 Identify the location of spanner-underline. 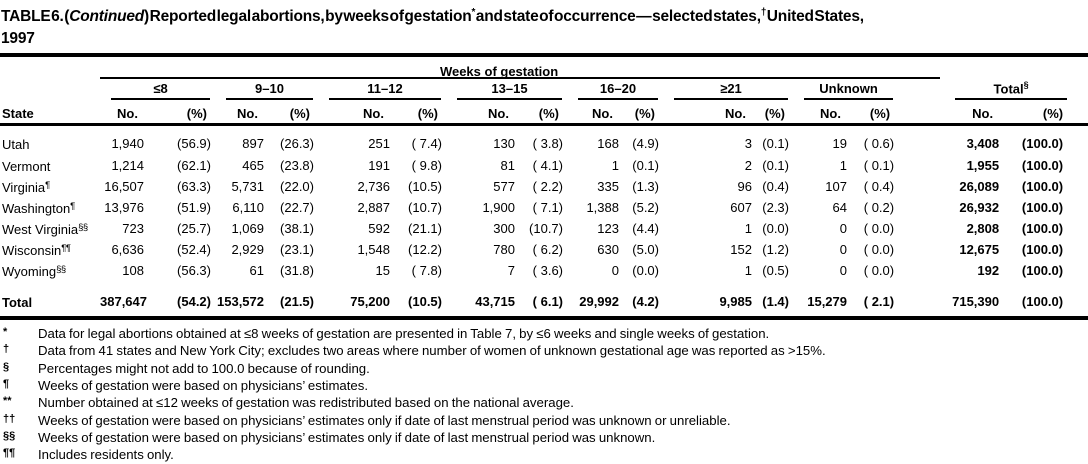
(520, 78).